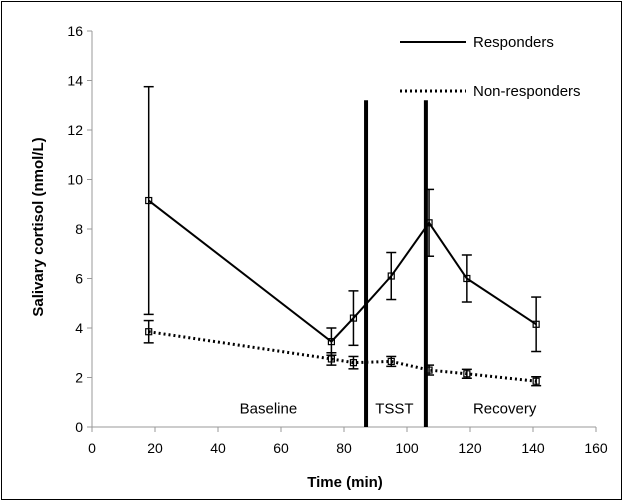 The width and height of the screenshot is (624, 502). I want to click on x-tick-label: 40, so click(218, 448).